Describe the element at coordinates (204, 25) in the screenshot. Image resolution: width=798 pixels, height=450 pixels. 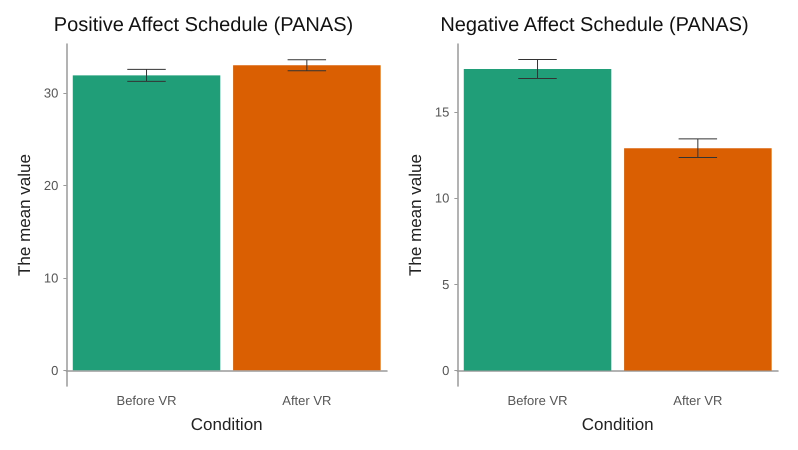
I see `chart-title: Positive Affect Schedule (PANAS)` at that location.